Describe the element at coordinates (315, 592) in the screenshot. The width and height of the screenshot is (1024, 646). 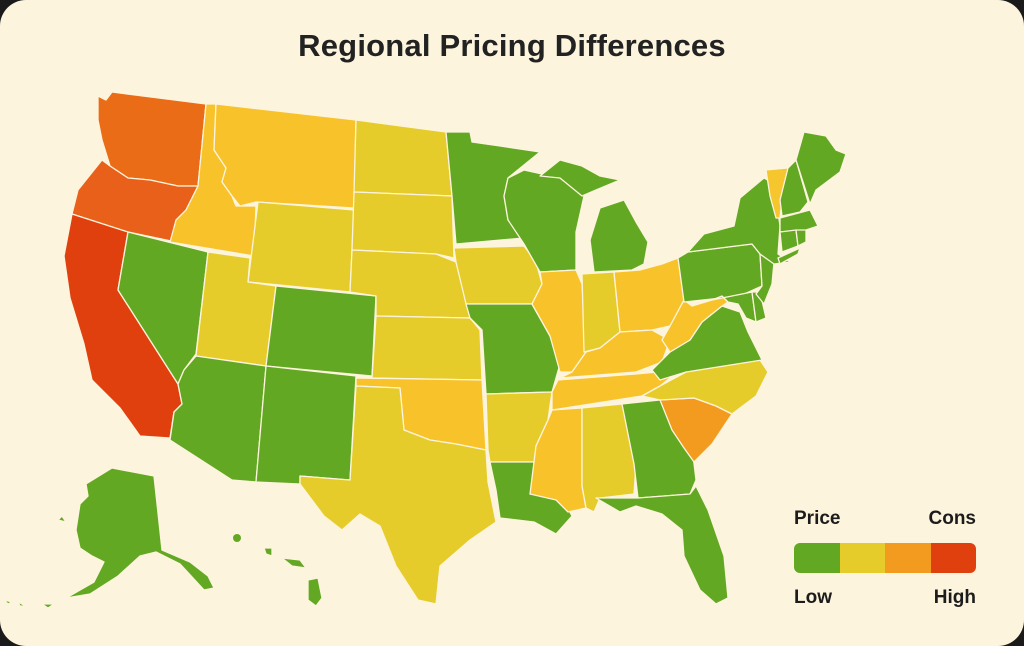
I see `state-hi` at that location.